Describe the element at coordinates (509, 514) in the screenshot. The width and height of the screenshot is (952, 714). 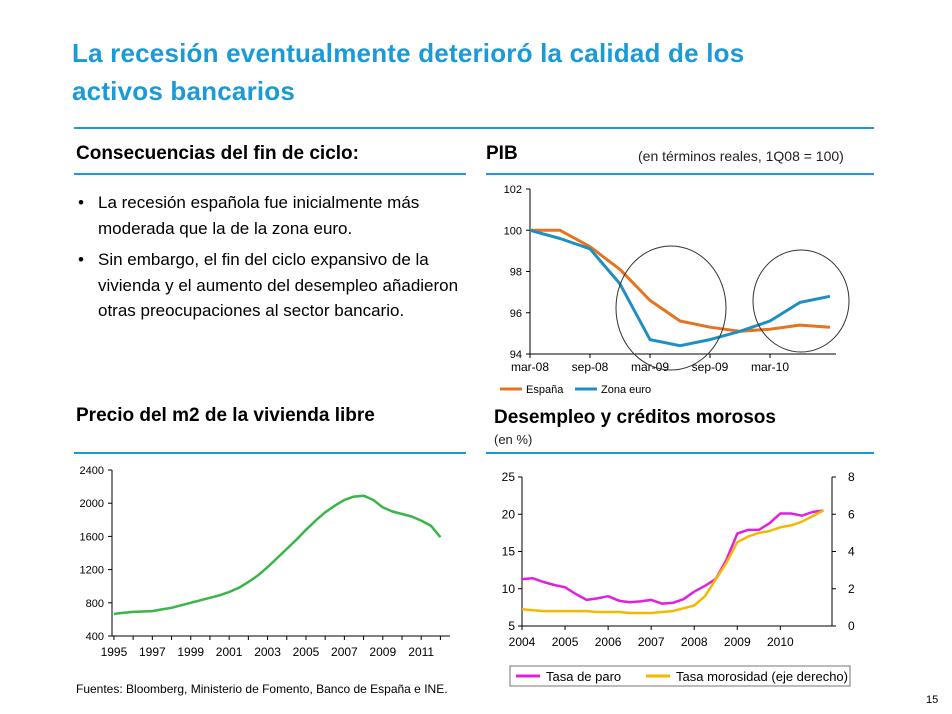
I see `y-tick-label-left: 20` at that location.